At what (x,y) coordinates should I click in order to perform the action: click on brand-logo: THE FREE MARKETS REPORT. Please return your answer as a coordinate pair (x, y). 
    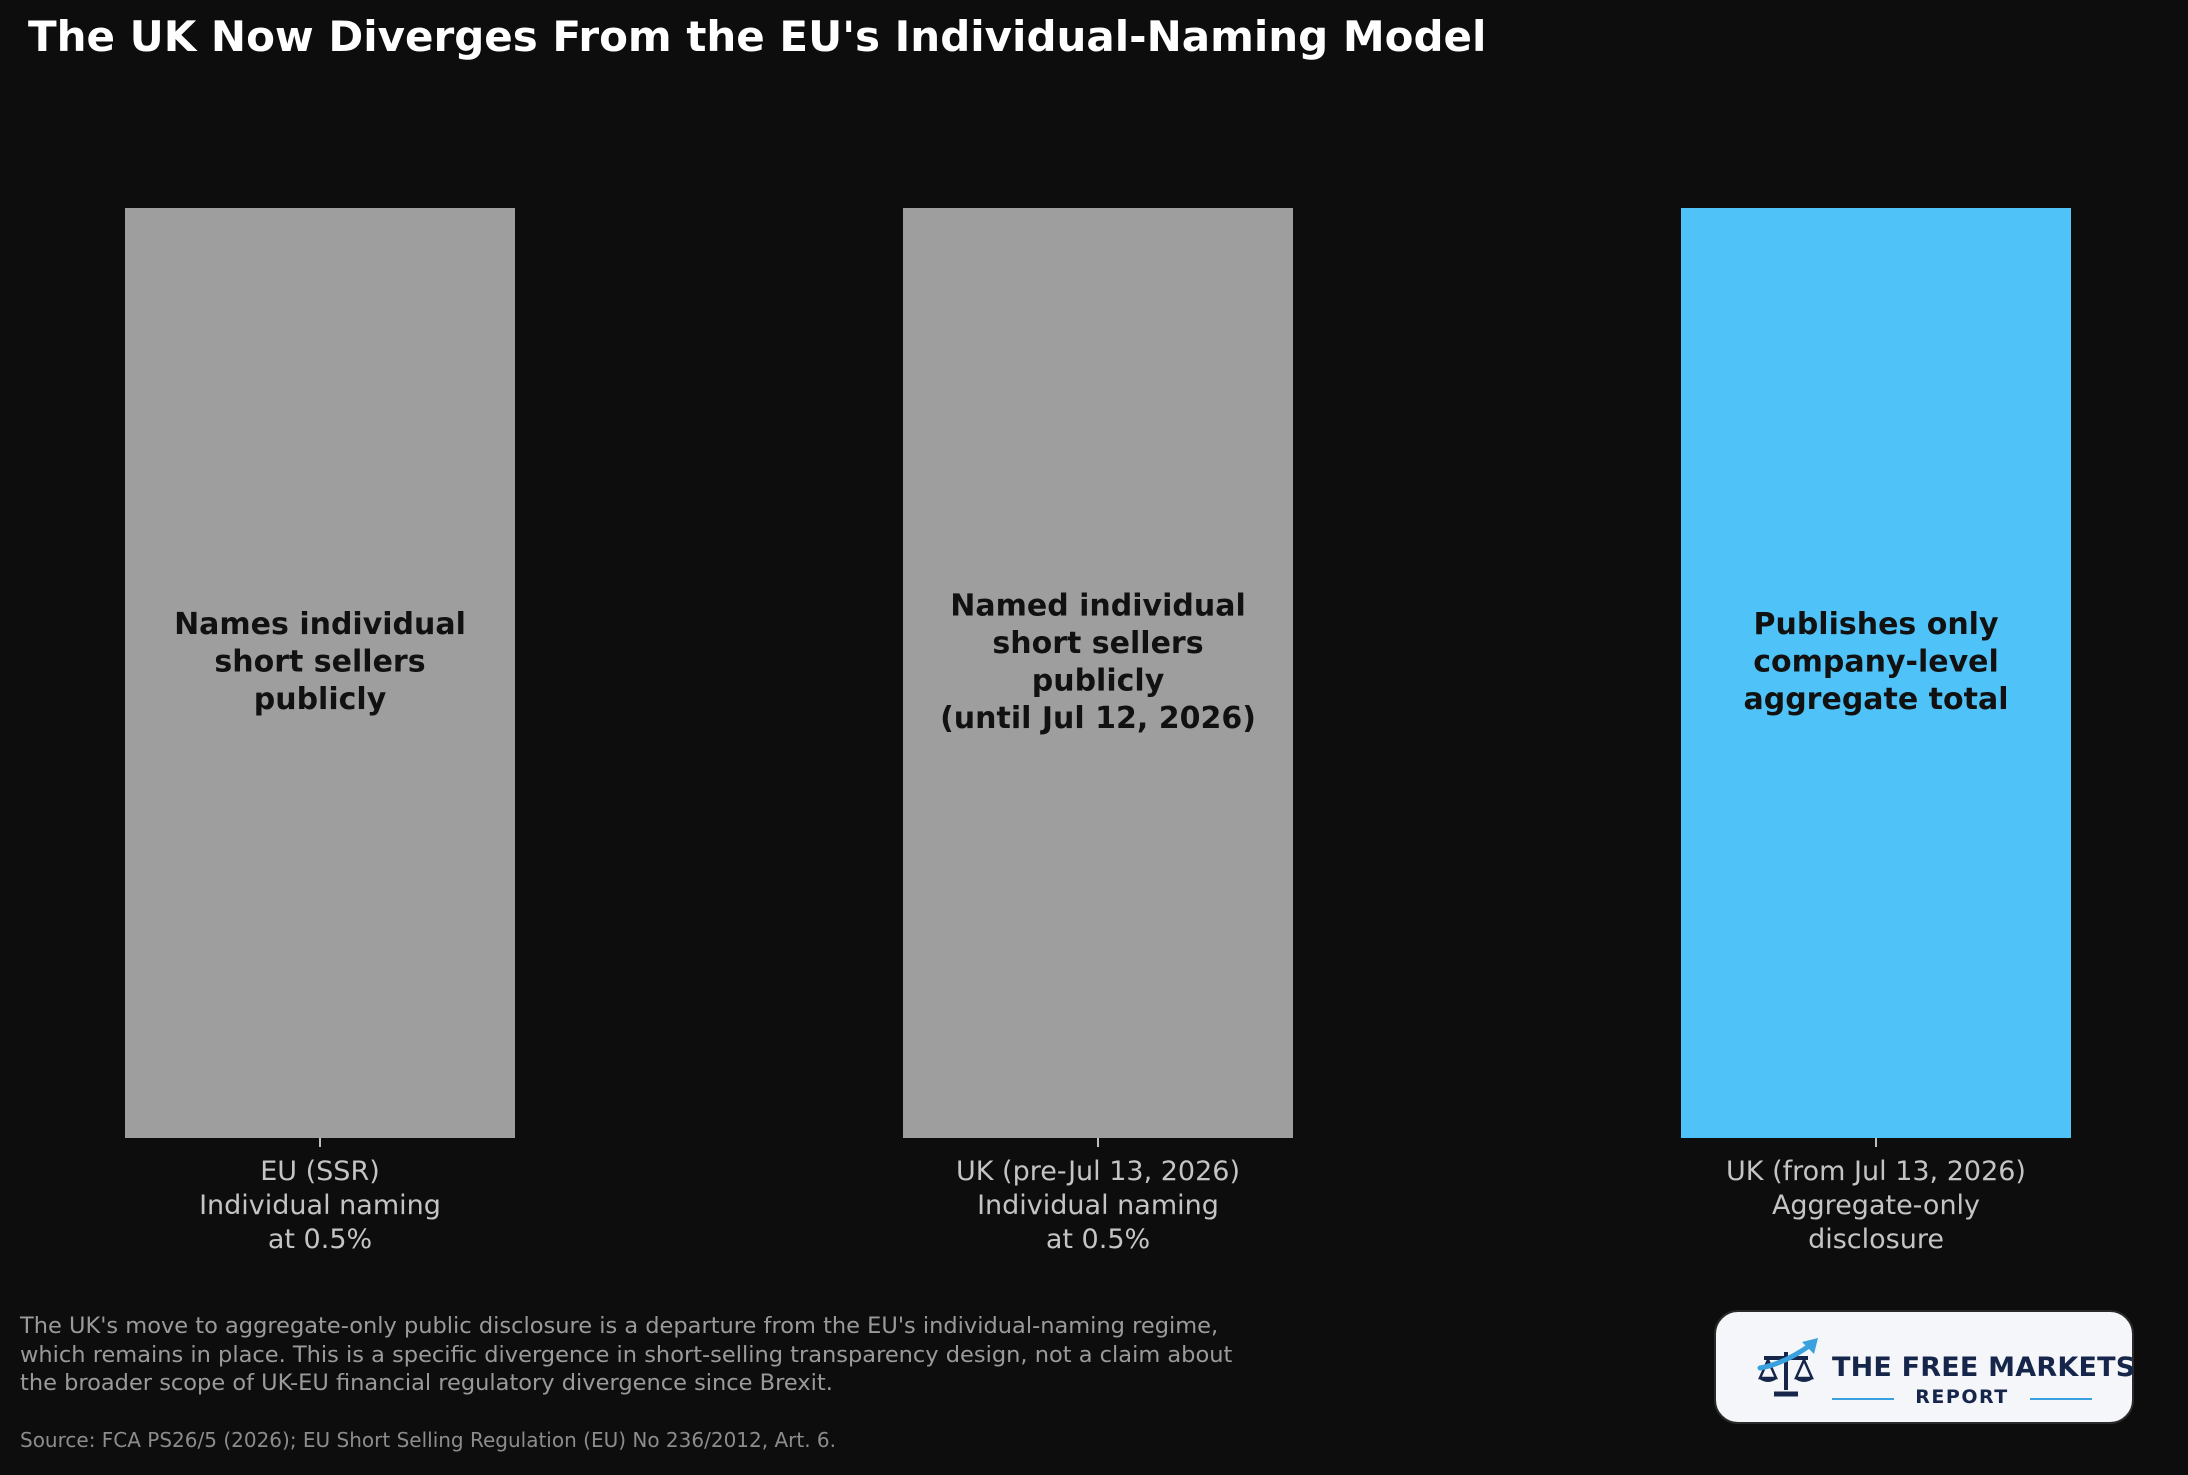
    Looking at the image, I should click on (1925, 1367).